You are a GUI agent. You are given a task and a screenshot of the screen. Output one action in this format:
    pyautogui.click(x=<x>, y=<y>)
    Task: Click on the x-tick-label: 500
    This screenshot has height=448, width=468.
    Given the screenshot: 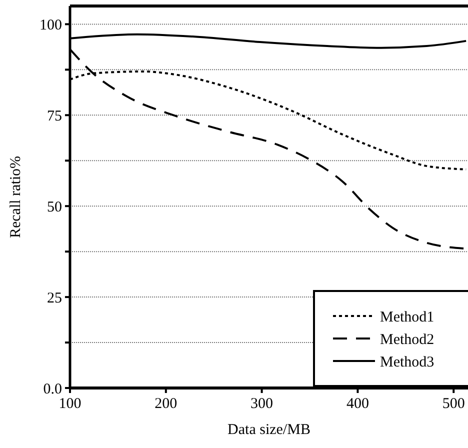 What is the action you would take?
    pyautogui.click(x=453, y=404)
    